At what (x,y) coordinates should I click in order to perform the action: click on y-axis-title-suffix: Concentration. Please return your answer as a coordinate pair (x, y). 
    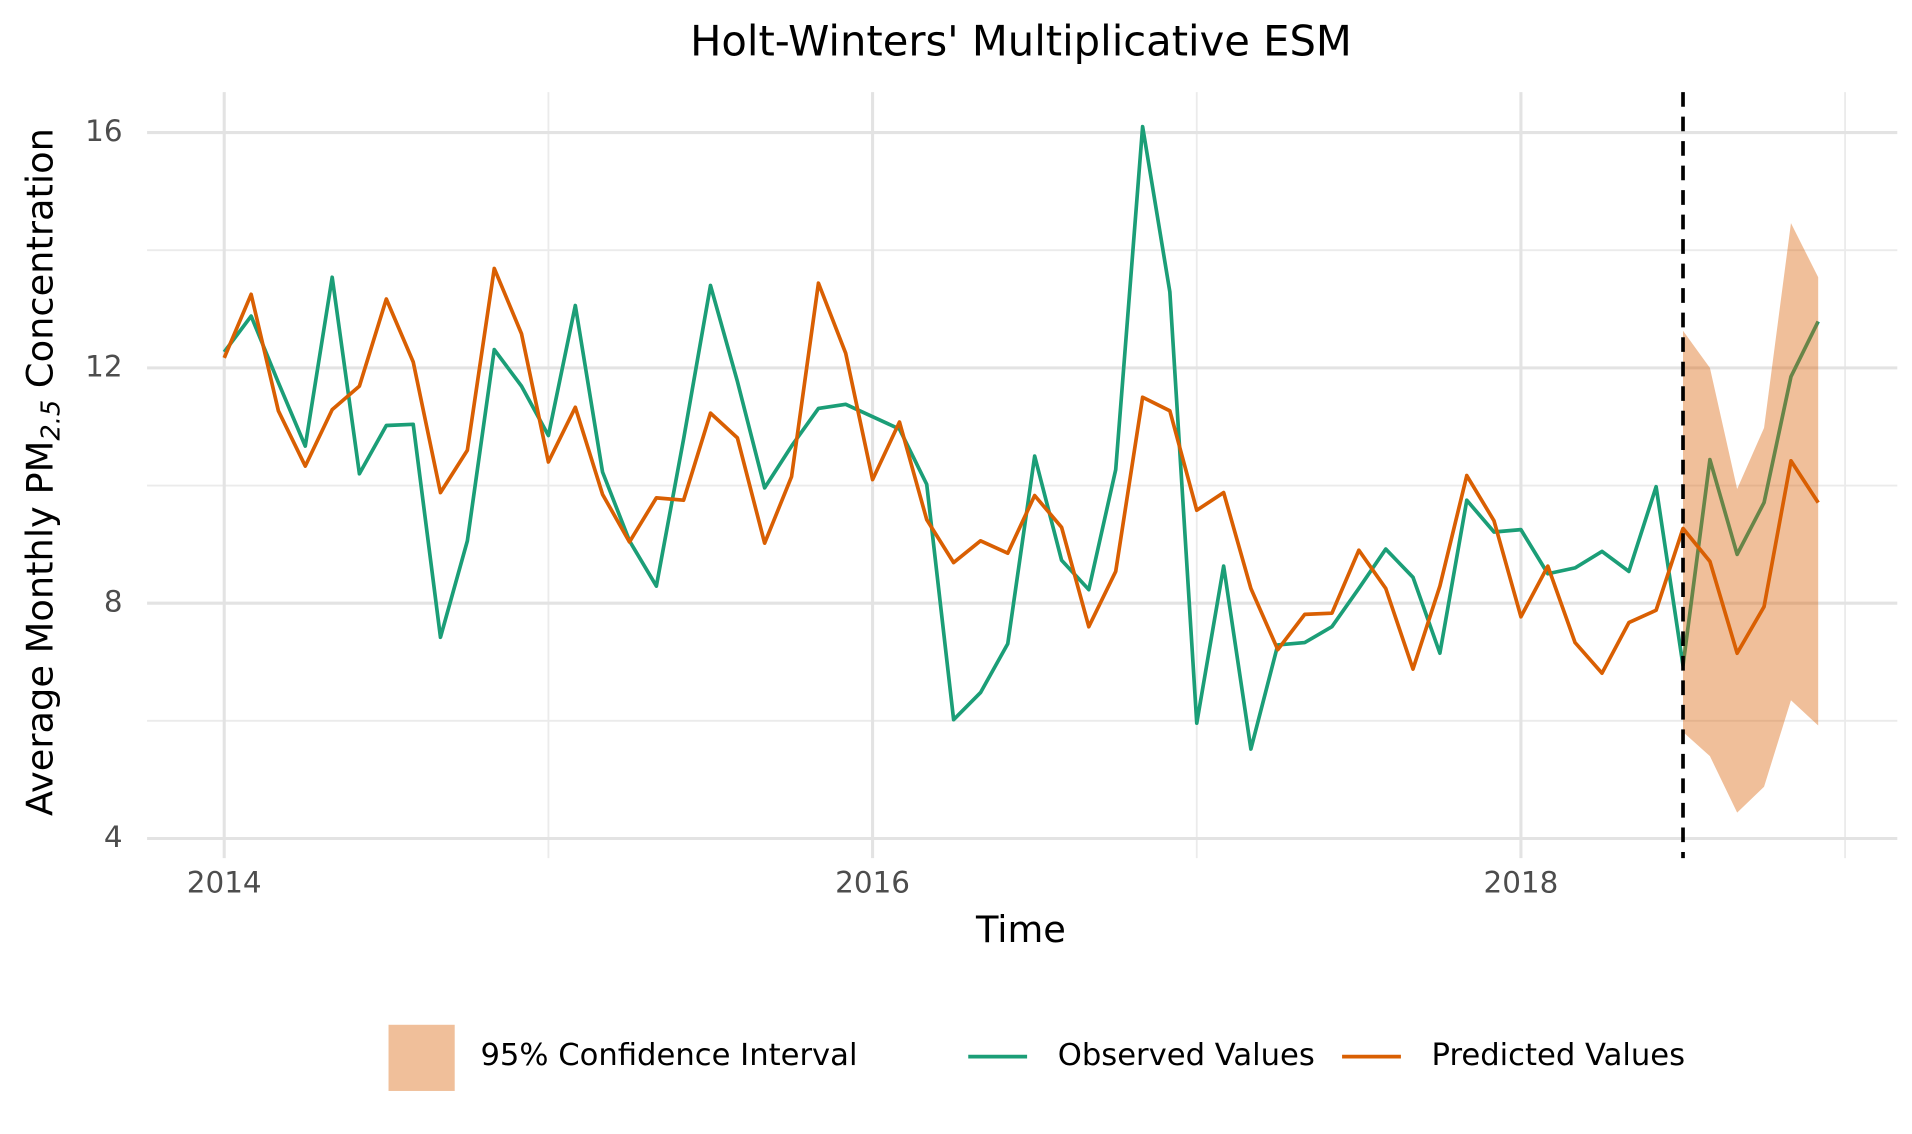
    Looking at the image, I should click on (39, 264).